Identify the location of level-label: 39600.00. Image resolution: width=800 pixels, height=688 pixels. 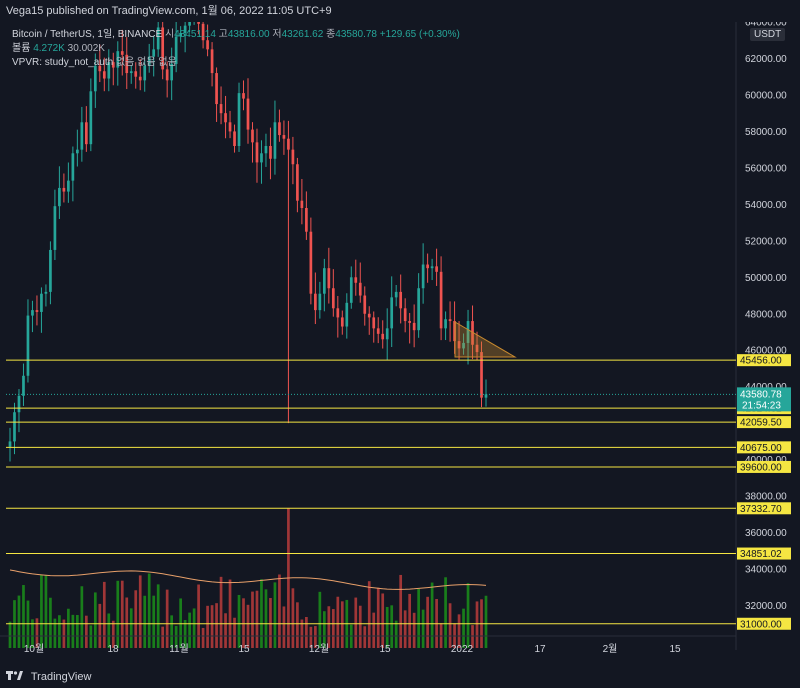
(761, 467).